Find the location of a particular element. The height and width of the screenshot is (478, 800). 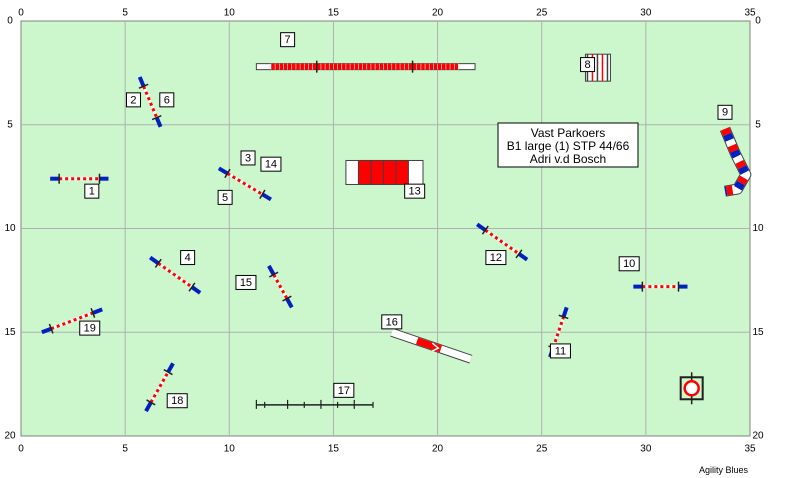

x-tick-label-top: 20 is located at coordinates (438, 13).